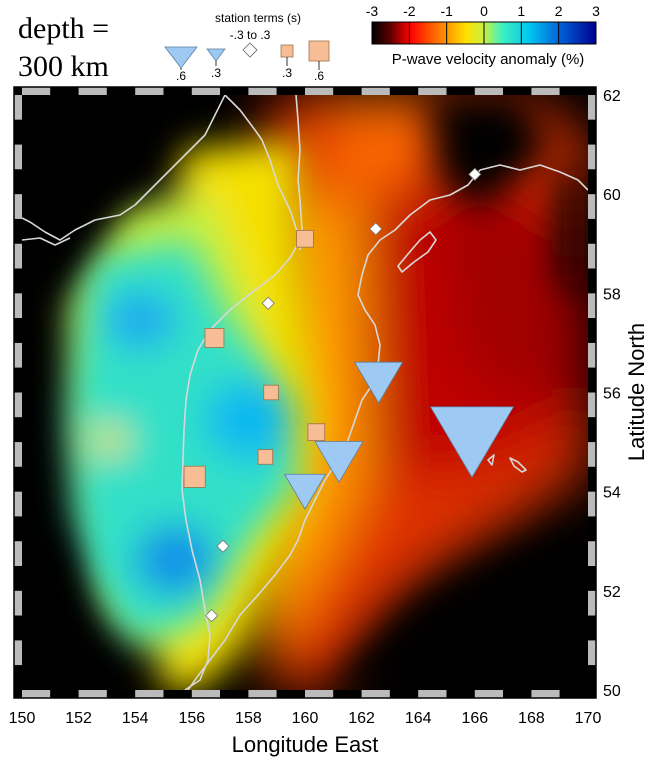 The height and width of the screenshot is (768, 657). I want to click on x-tick-label: 170, so click(588, 718).